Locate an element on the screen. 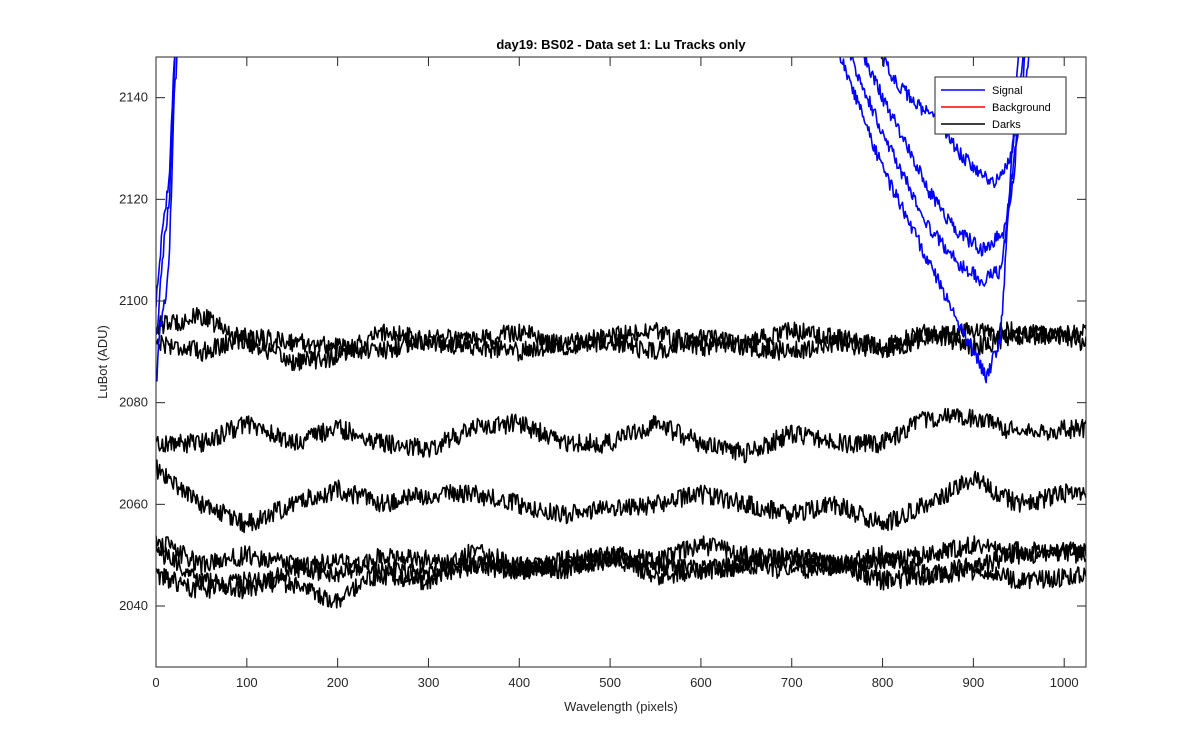  x-tick-label-900: 900 is located at coordinates (974, 682).